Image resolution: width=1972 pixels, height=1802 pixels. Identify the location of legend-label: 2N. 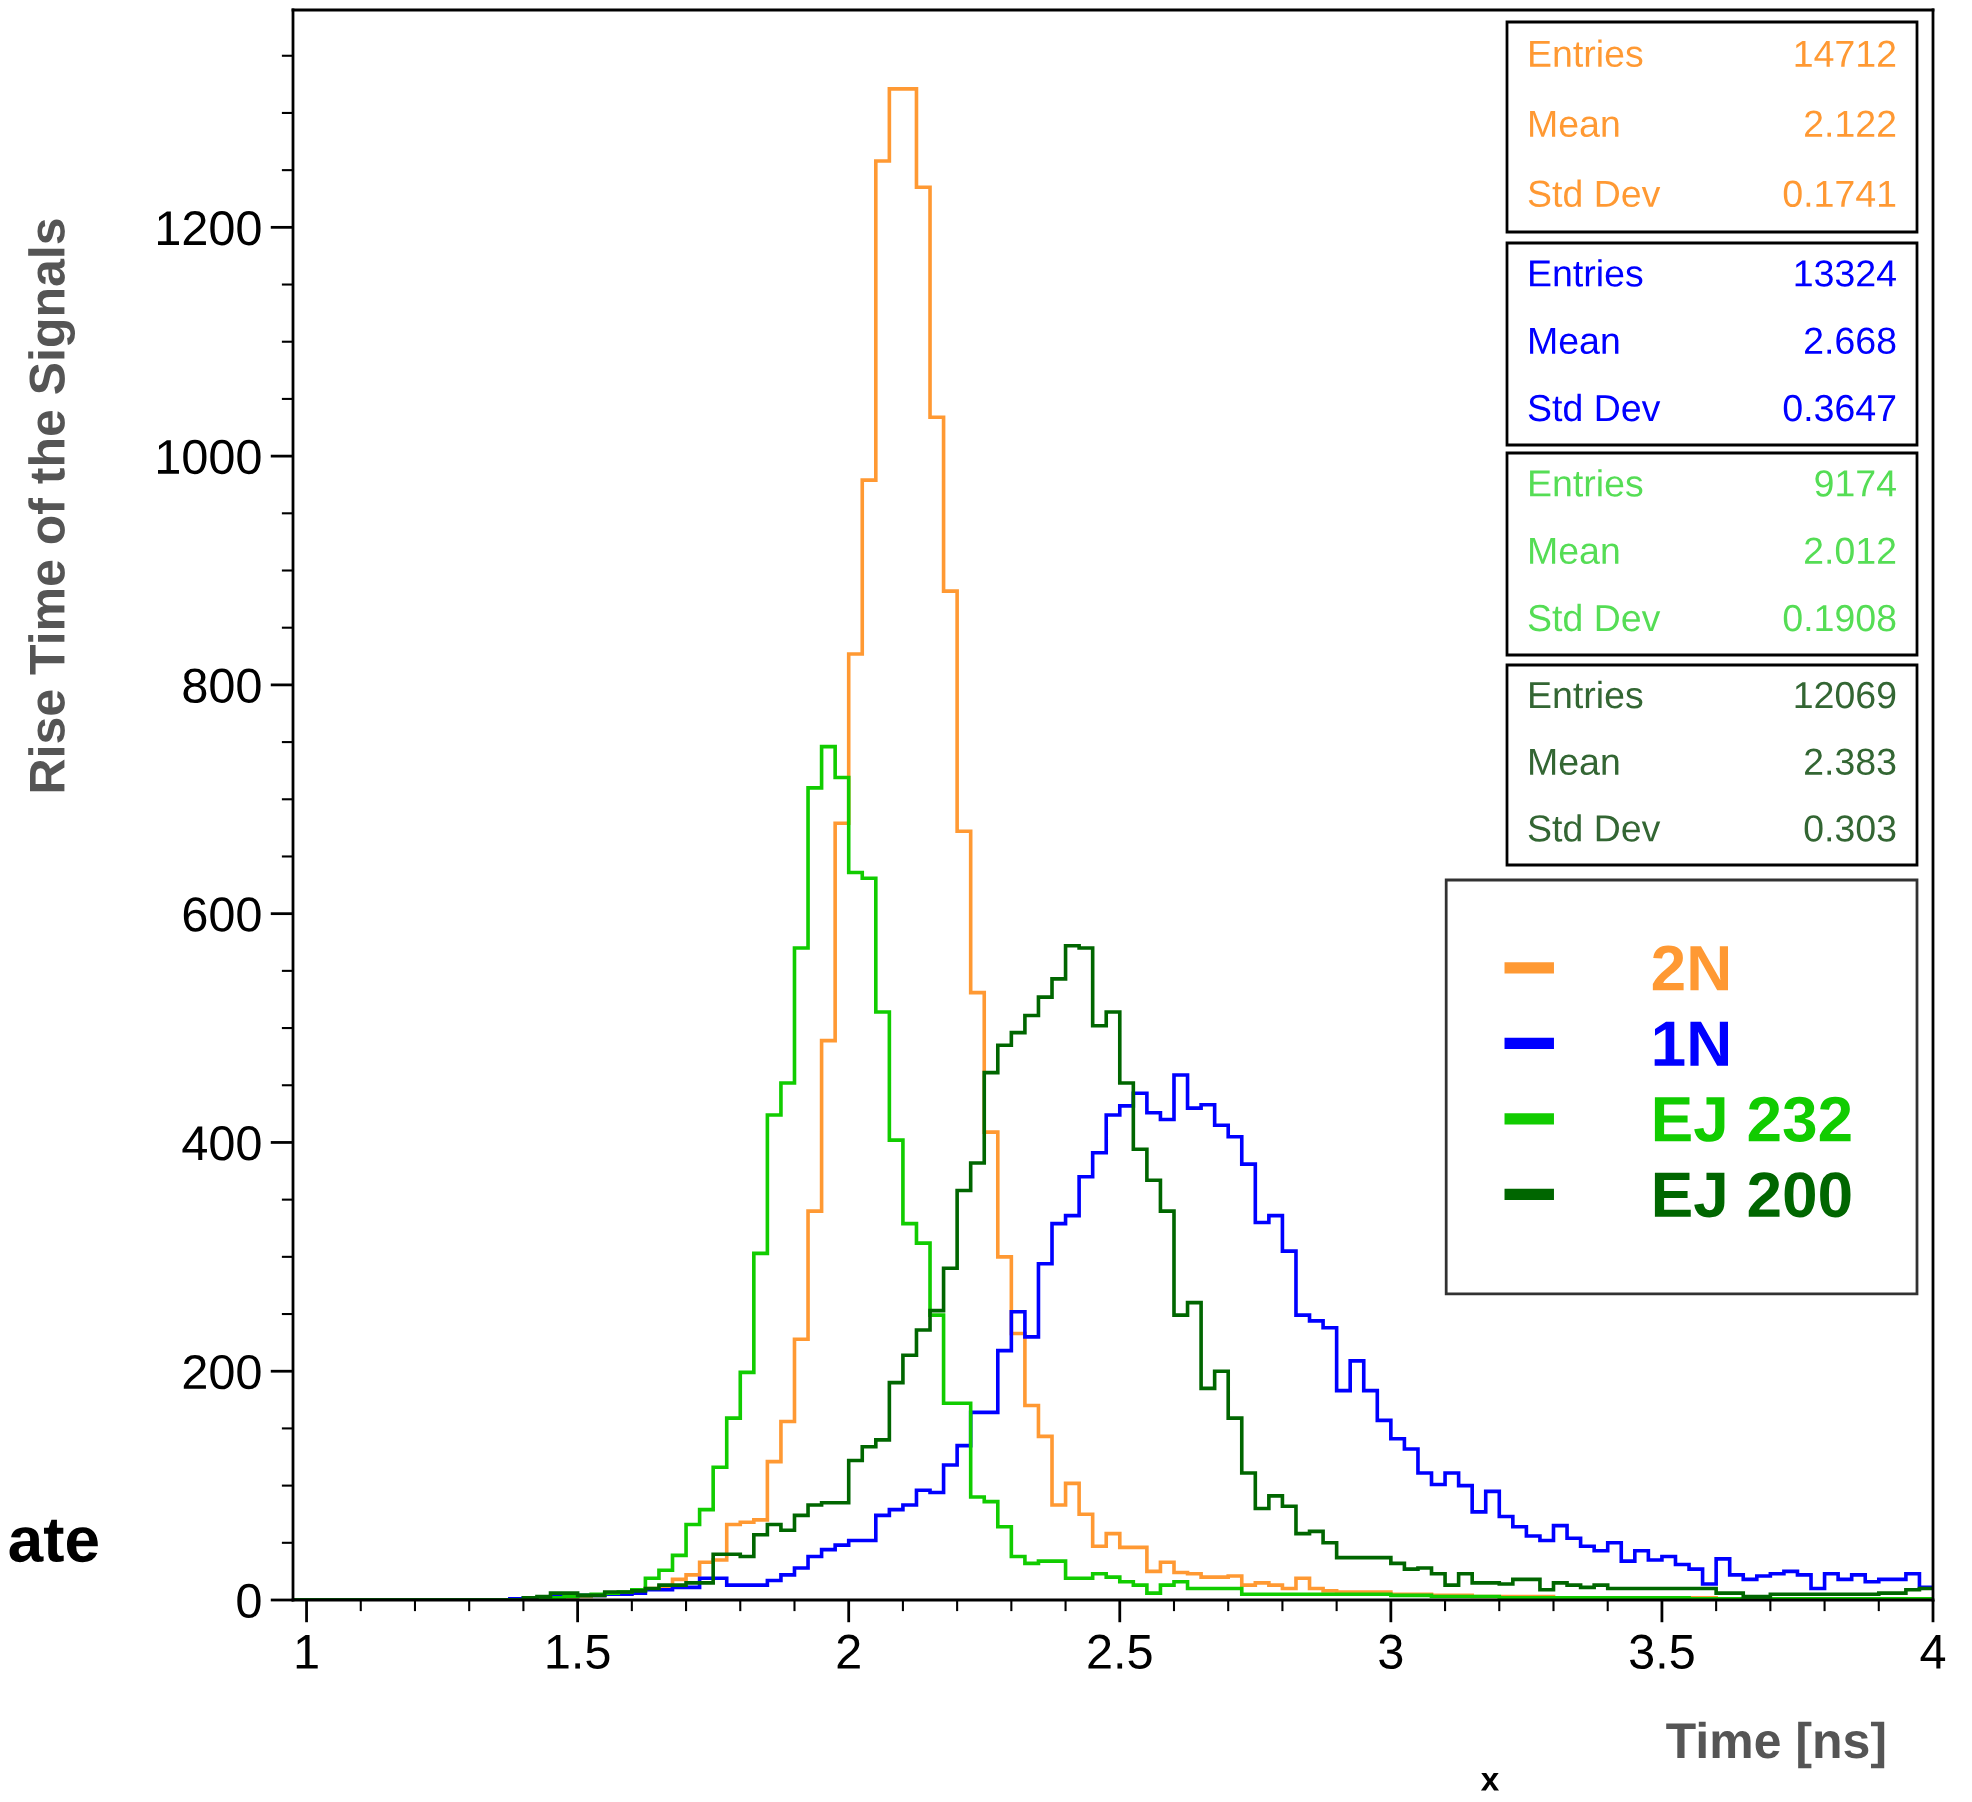
(1690, 968).